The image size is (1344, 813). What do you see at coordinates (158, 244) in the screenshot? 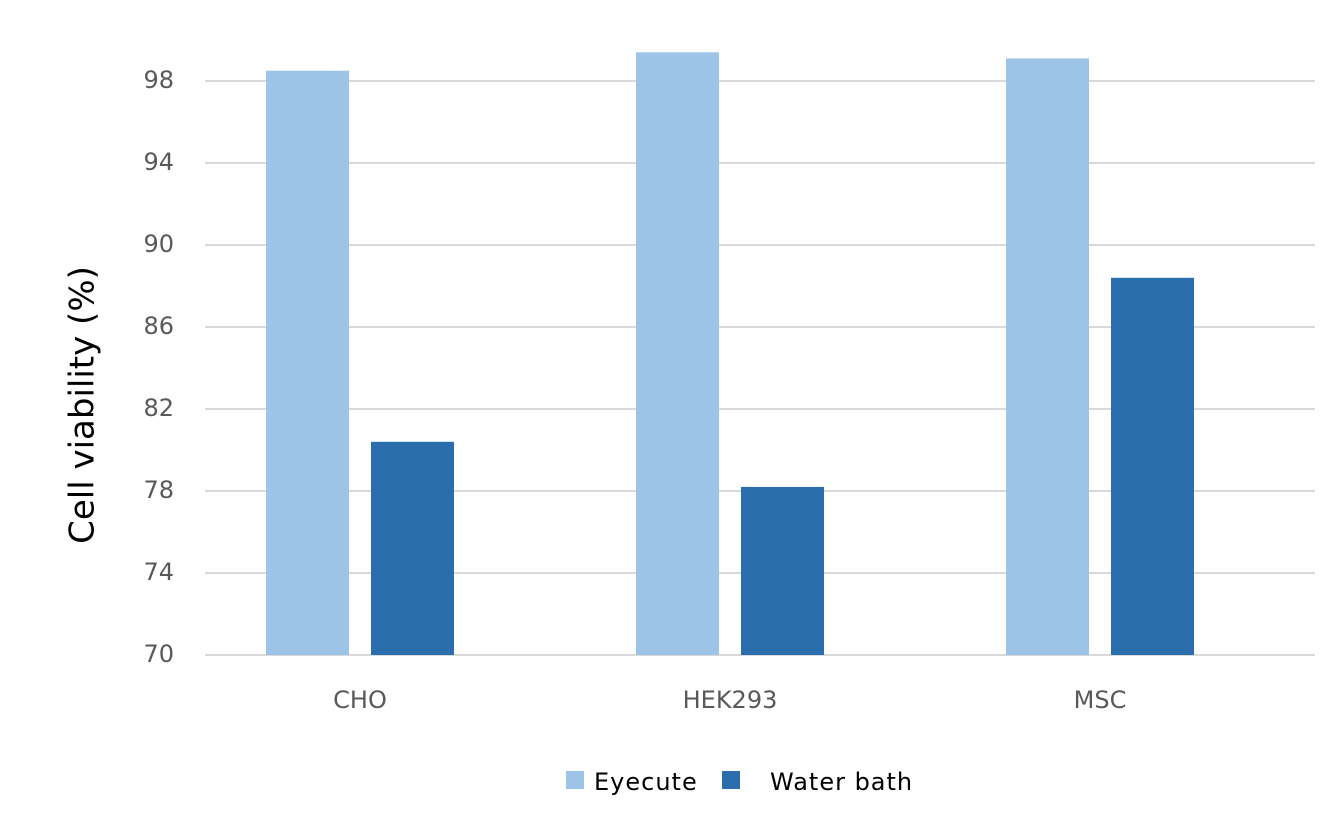
I see `y-tick-label: 90` at bounding box center [158, 244].